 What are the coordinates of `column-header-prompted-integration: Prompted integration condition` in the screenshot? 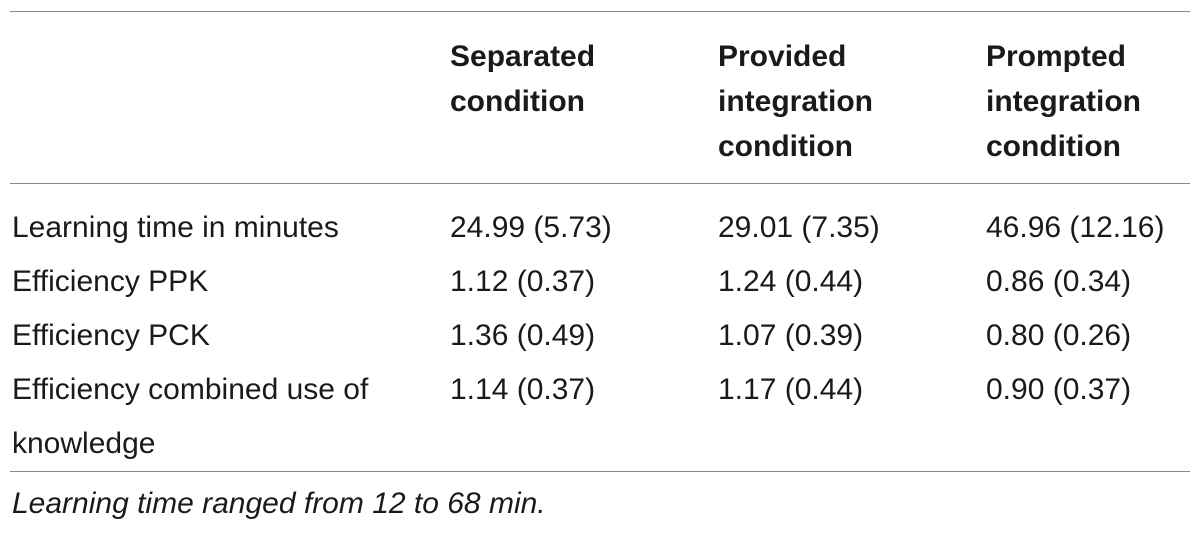 It's located at (1063, 101).